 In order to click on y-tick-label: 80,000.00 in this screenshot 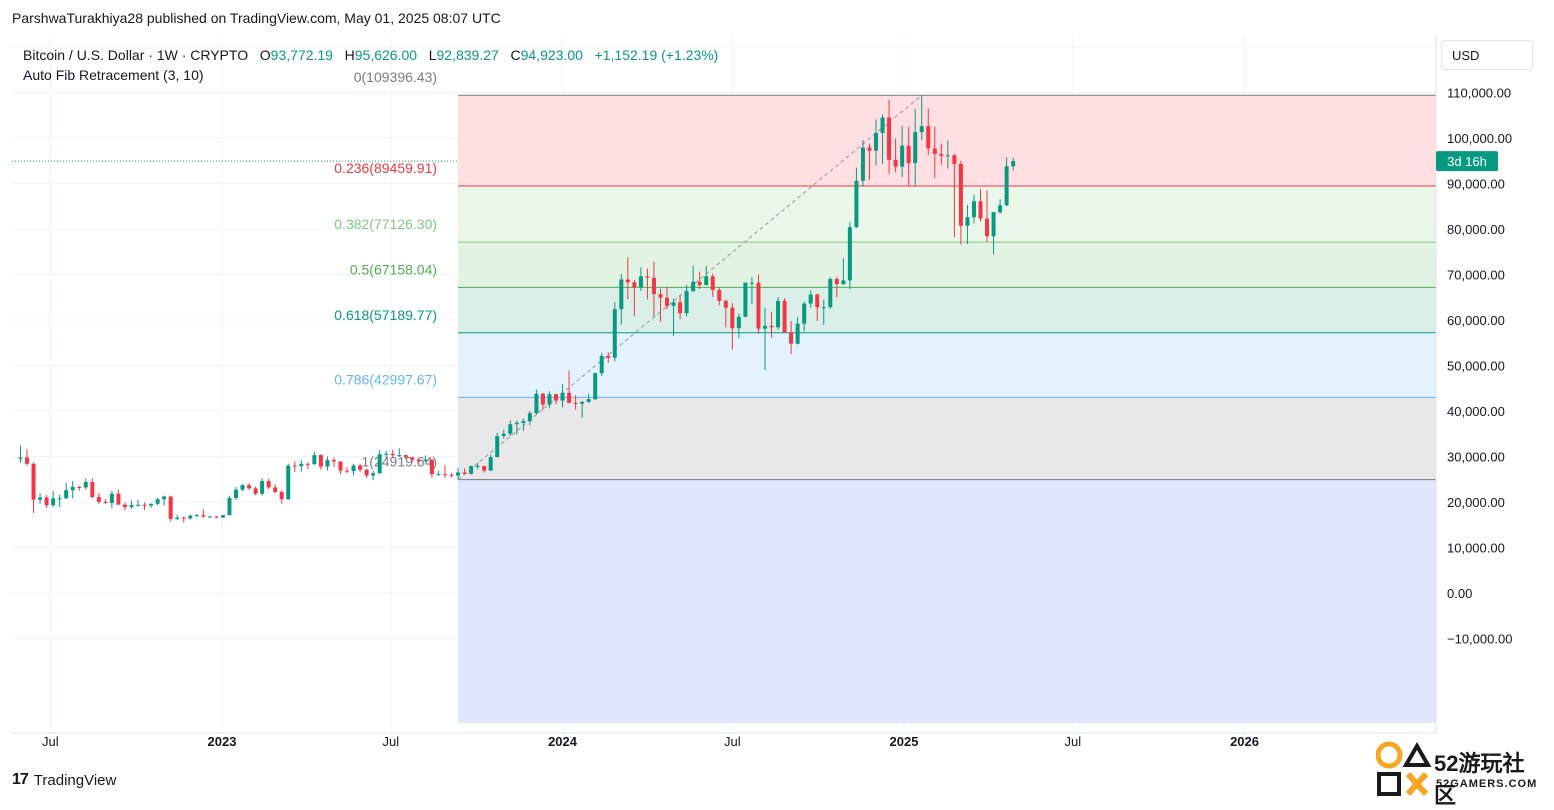, I will do `click(1476, 229)`.